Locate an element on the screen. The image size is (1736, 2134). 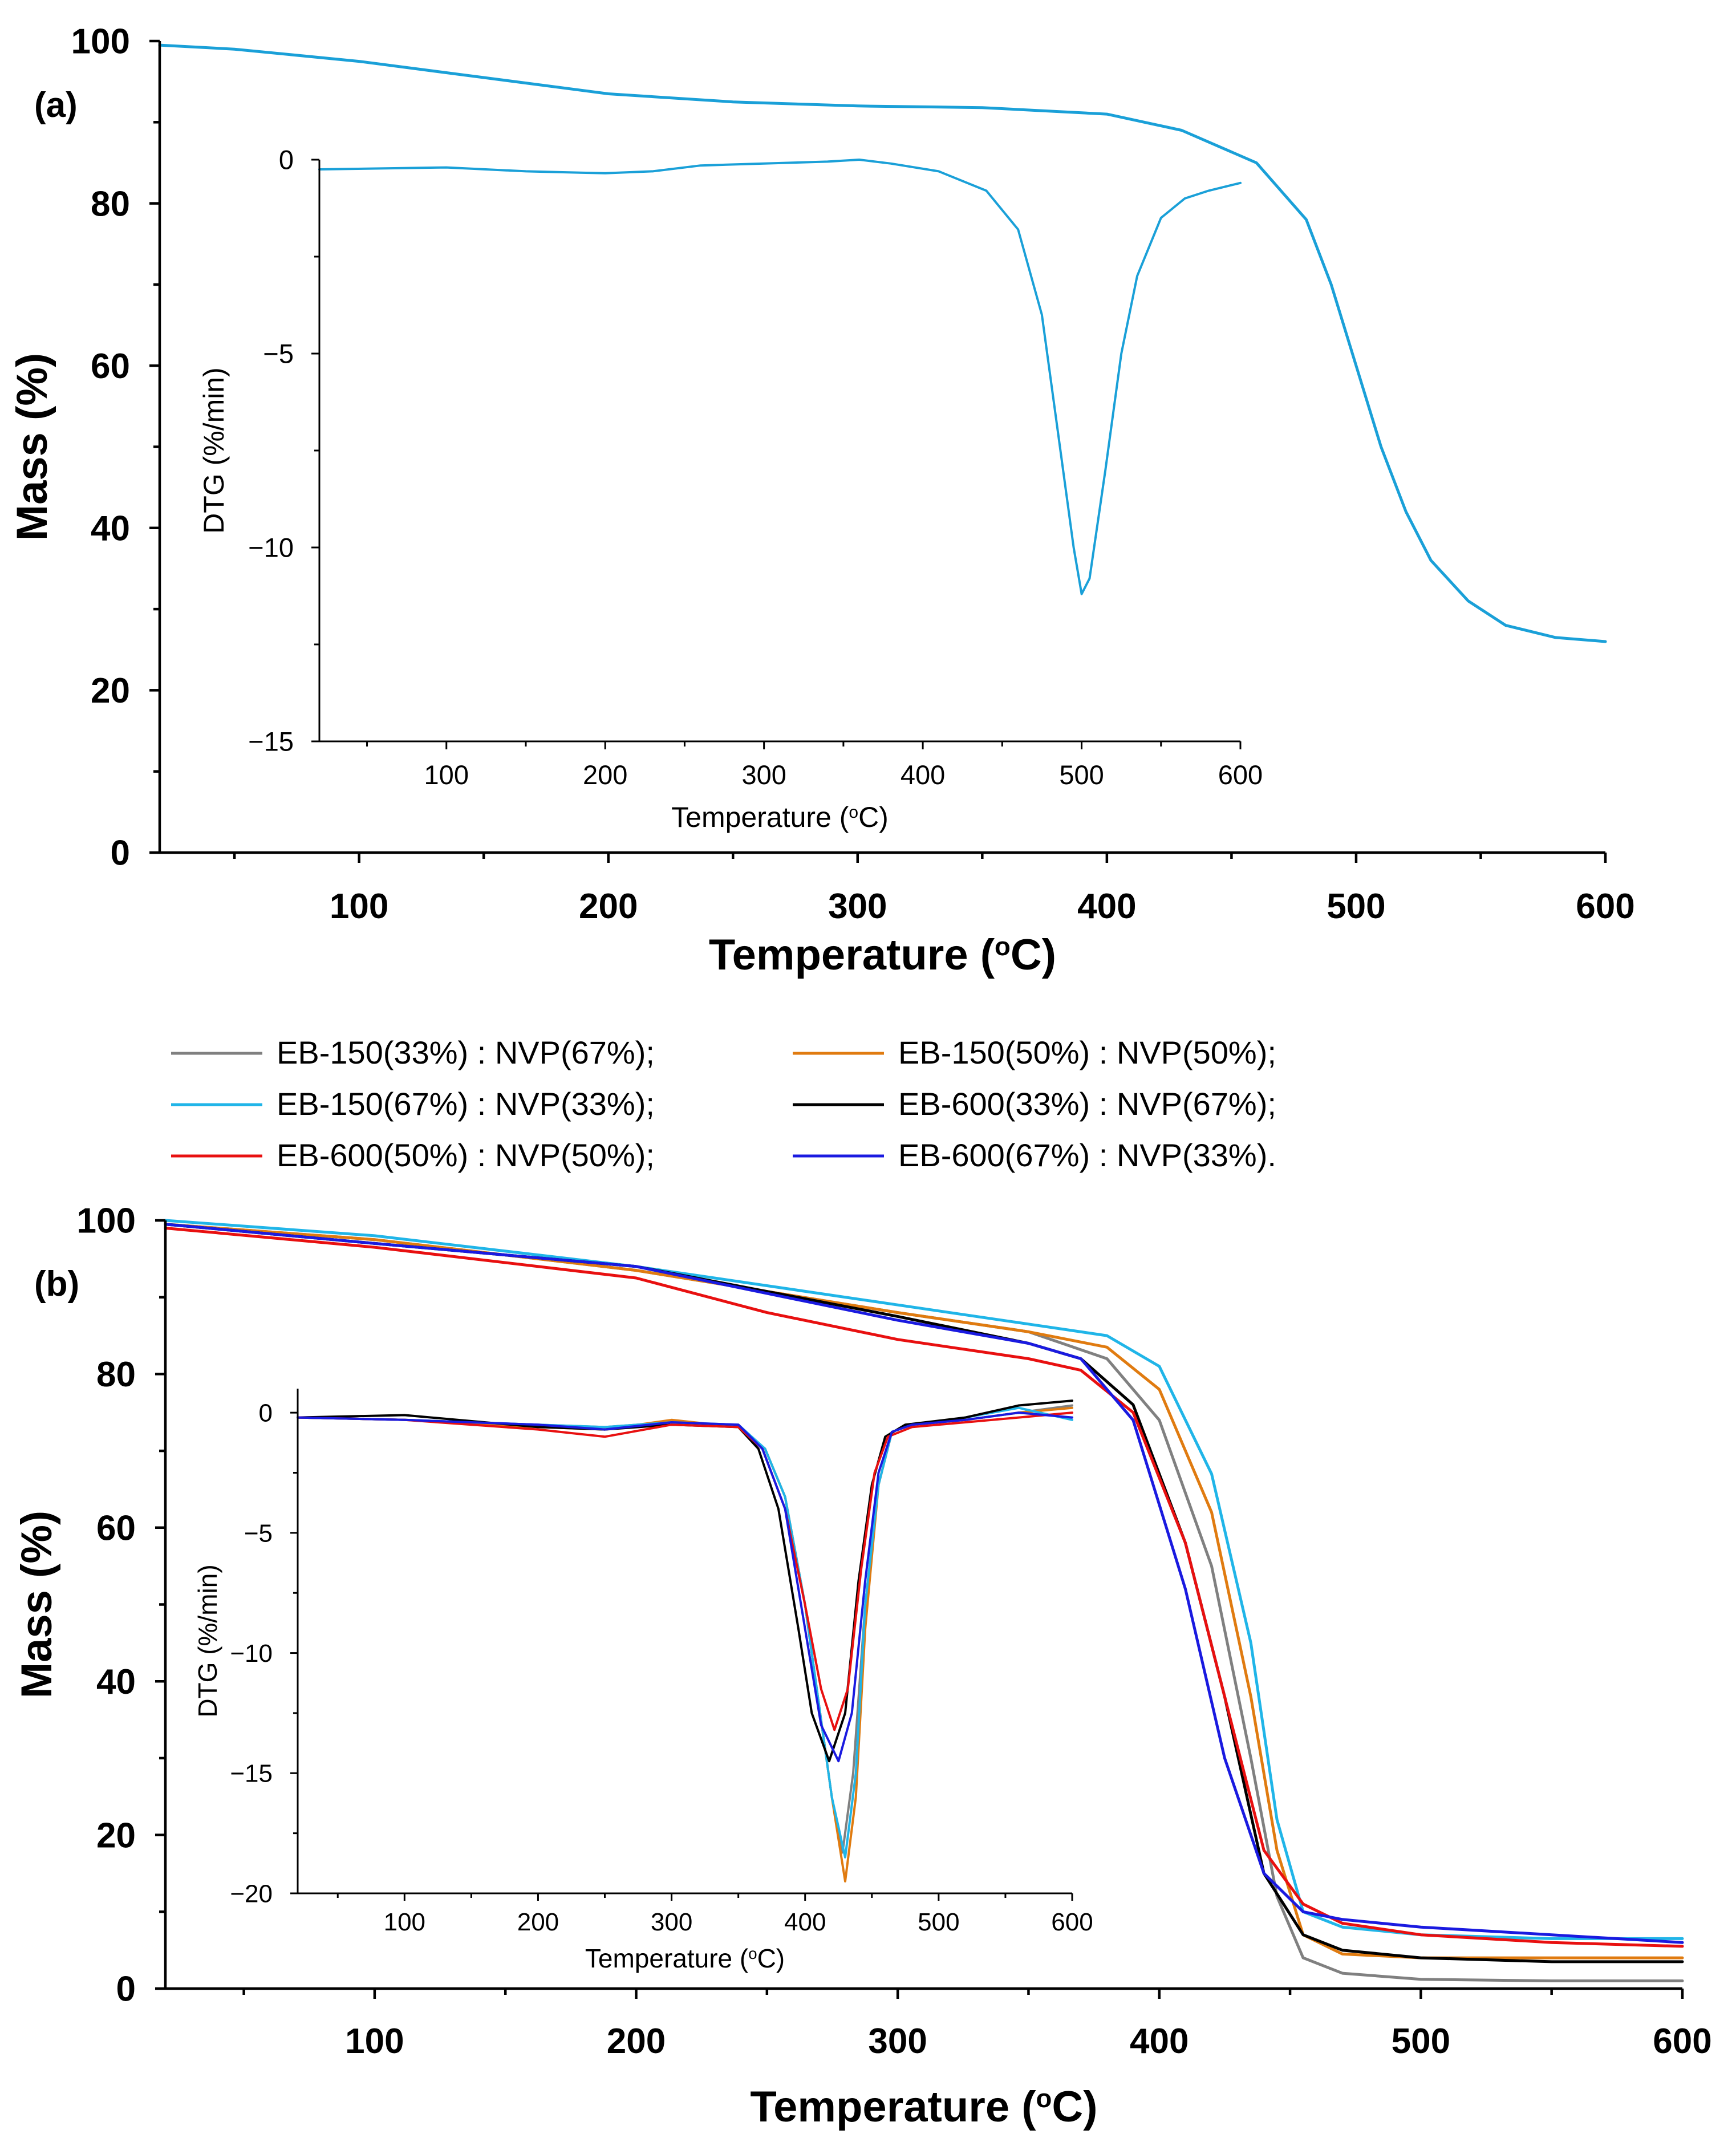
main-b-x-tick-label: 100 is located at coordinates (374, 2042).